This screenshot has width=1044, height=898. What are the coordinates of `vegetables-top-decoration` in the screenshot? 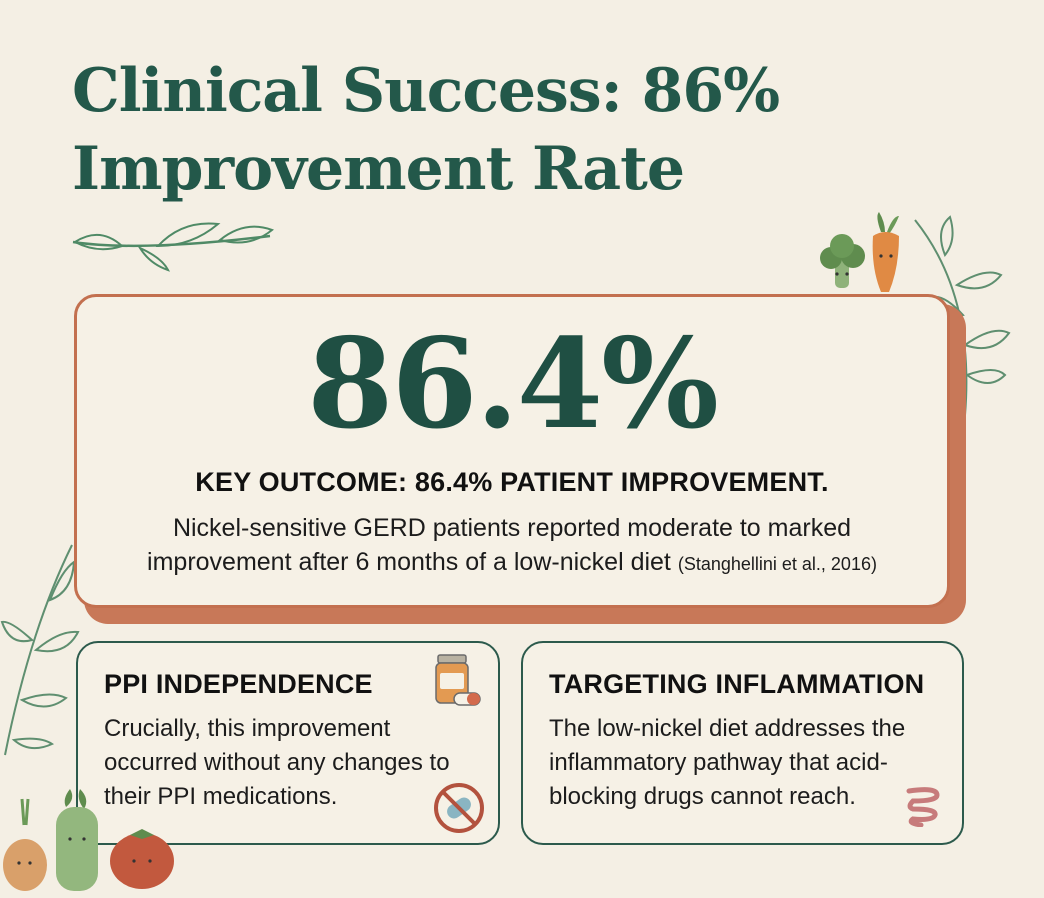 It's located at (859, 252).